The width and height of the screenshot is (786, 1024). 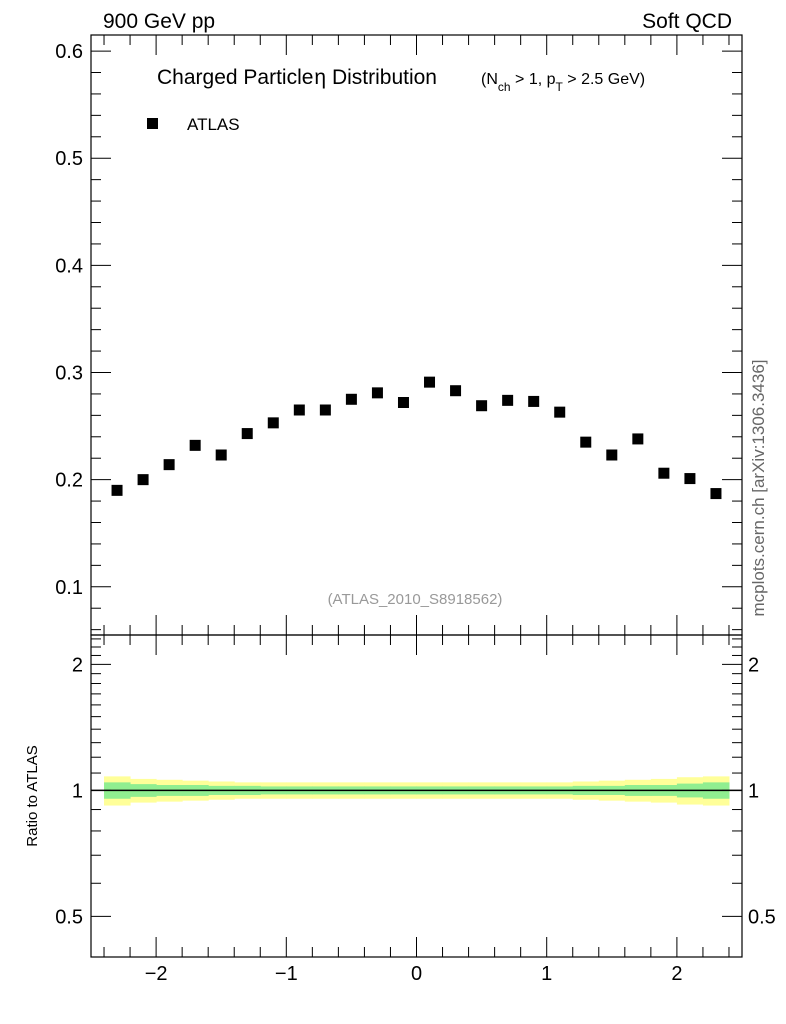 What do you see at coordinates (77, 665) in the screenshot?
I see `ratio-y-tick-label: 2` at bounding box center [77, 665].